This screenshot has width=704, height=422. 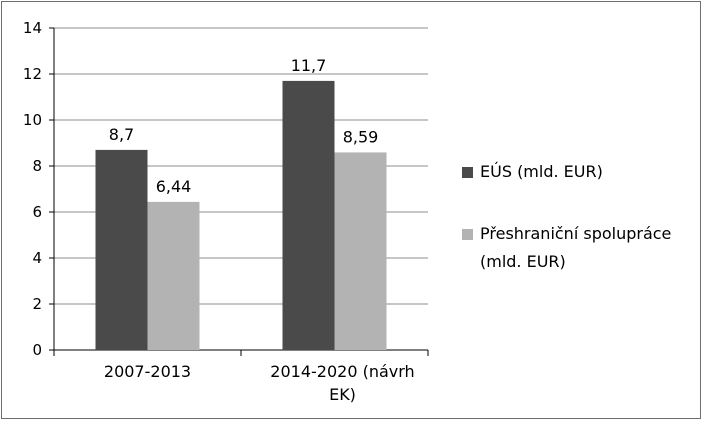 What do you see at coordinates (37, 258) in the screenshot?
I see `y-tick-label-4: 4` at bounding box center [37, 258].